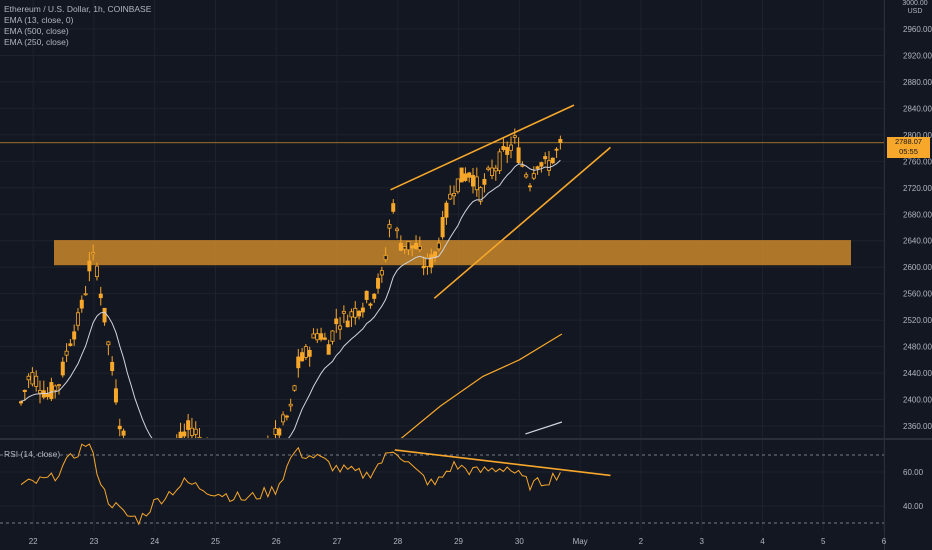  I want to click on price-tick-label: 2400.00, so click(917, 400).